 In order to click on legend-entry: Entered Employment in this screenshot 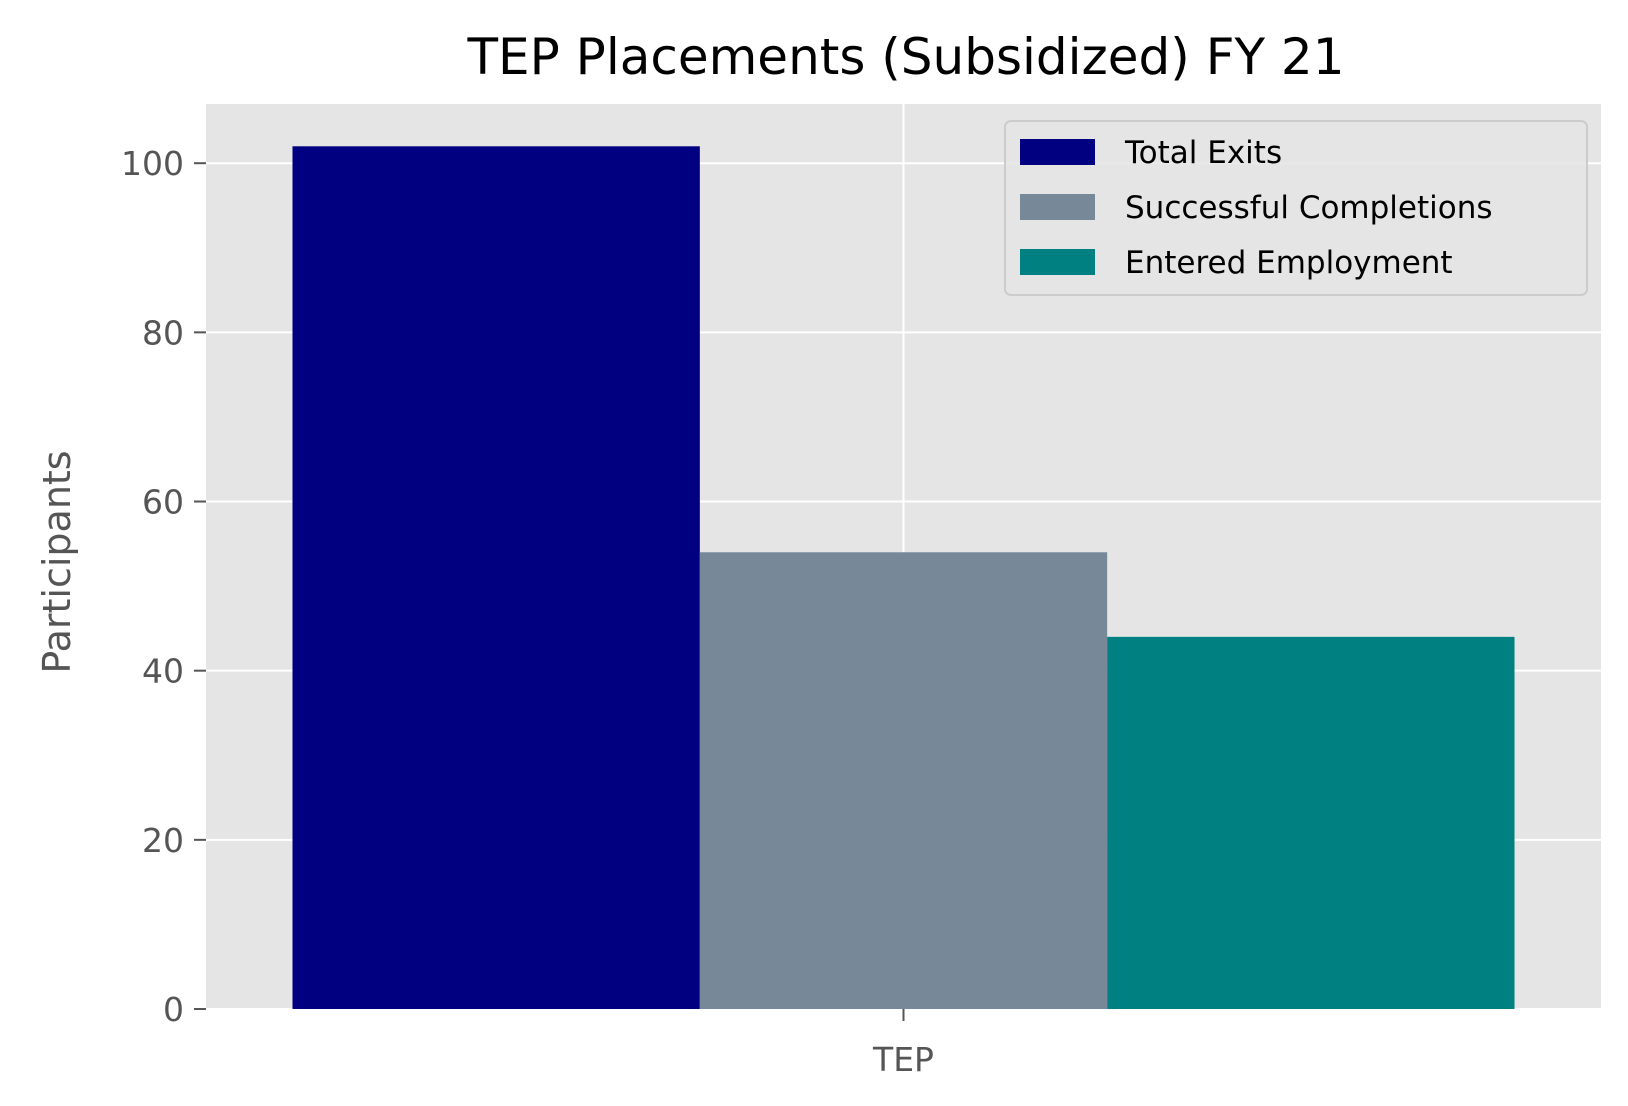, I will do `click(1289, 263)`.